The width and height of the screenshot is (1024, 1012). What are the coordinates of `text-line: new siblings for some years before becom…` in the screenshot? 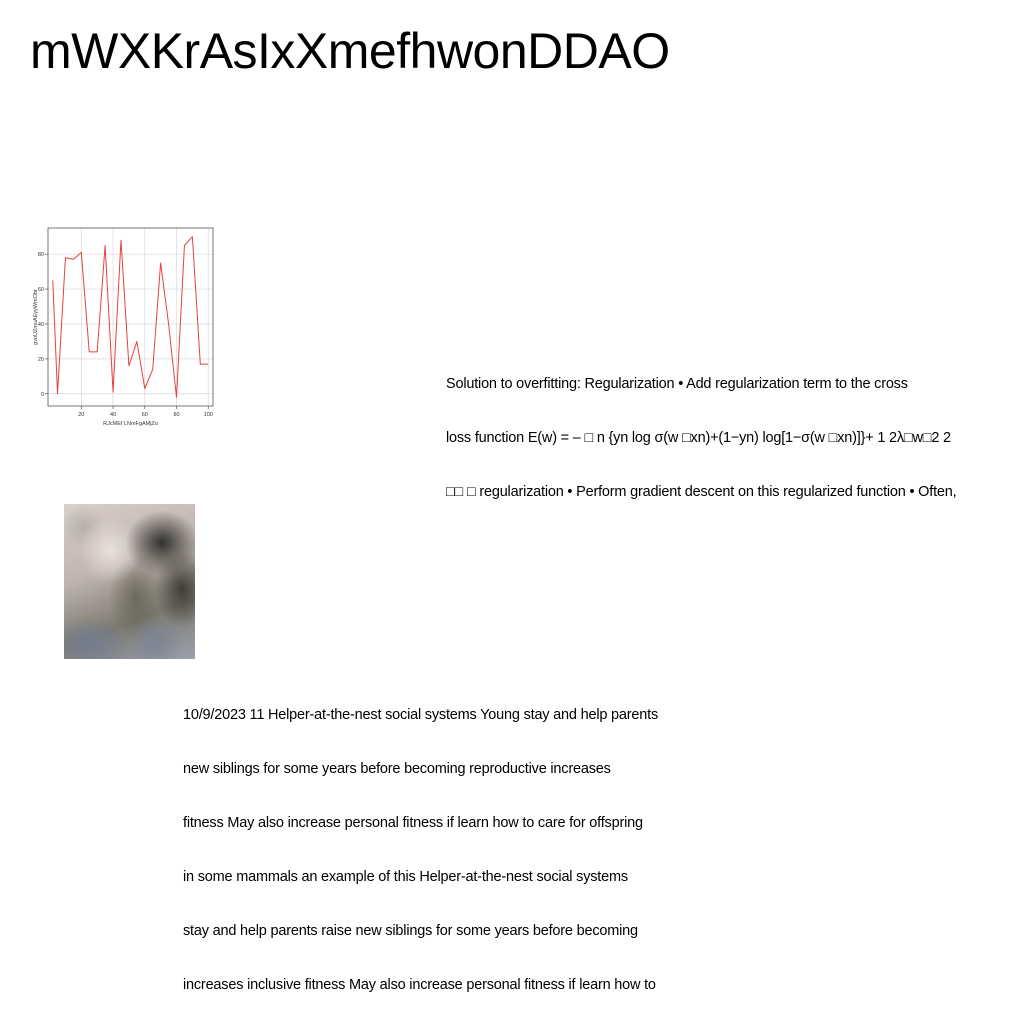 It's located at (397, 769).